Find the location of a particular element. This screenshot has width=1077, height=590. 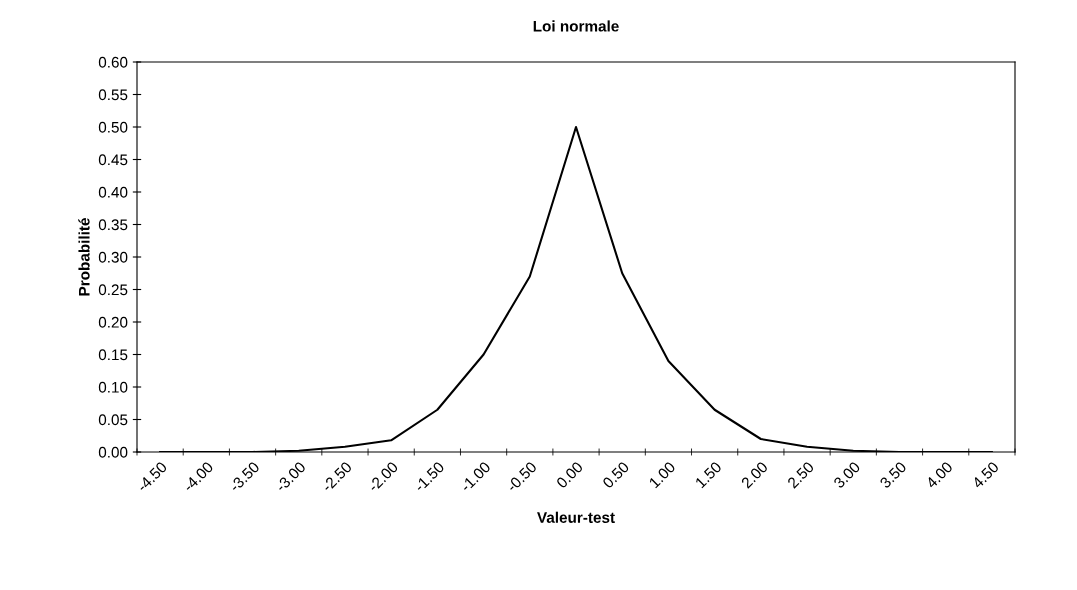

y-tick-label: 0.10 is located at coordinates (113, 387).